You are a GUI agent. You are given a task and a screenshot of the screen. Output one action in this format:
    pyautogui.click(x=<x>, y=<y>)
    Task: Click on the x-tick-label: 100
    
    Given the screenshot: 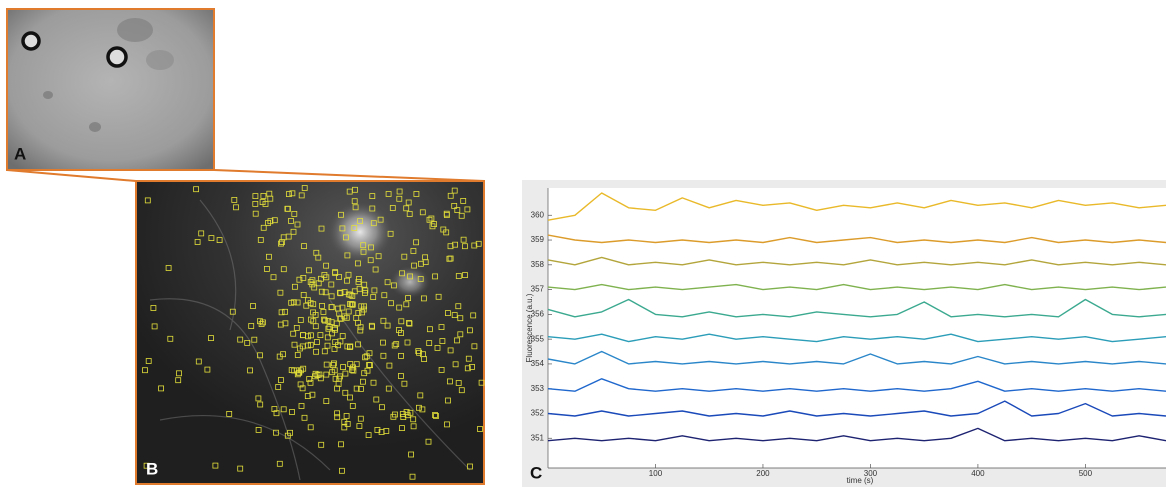 What is the action you would take?
    pyautogui.click(x=656, y=473)
    